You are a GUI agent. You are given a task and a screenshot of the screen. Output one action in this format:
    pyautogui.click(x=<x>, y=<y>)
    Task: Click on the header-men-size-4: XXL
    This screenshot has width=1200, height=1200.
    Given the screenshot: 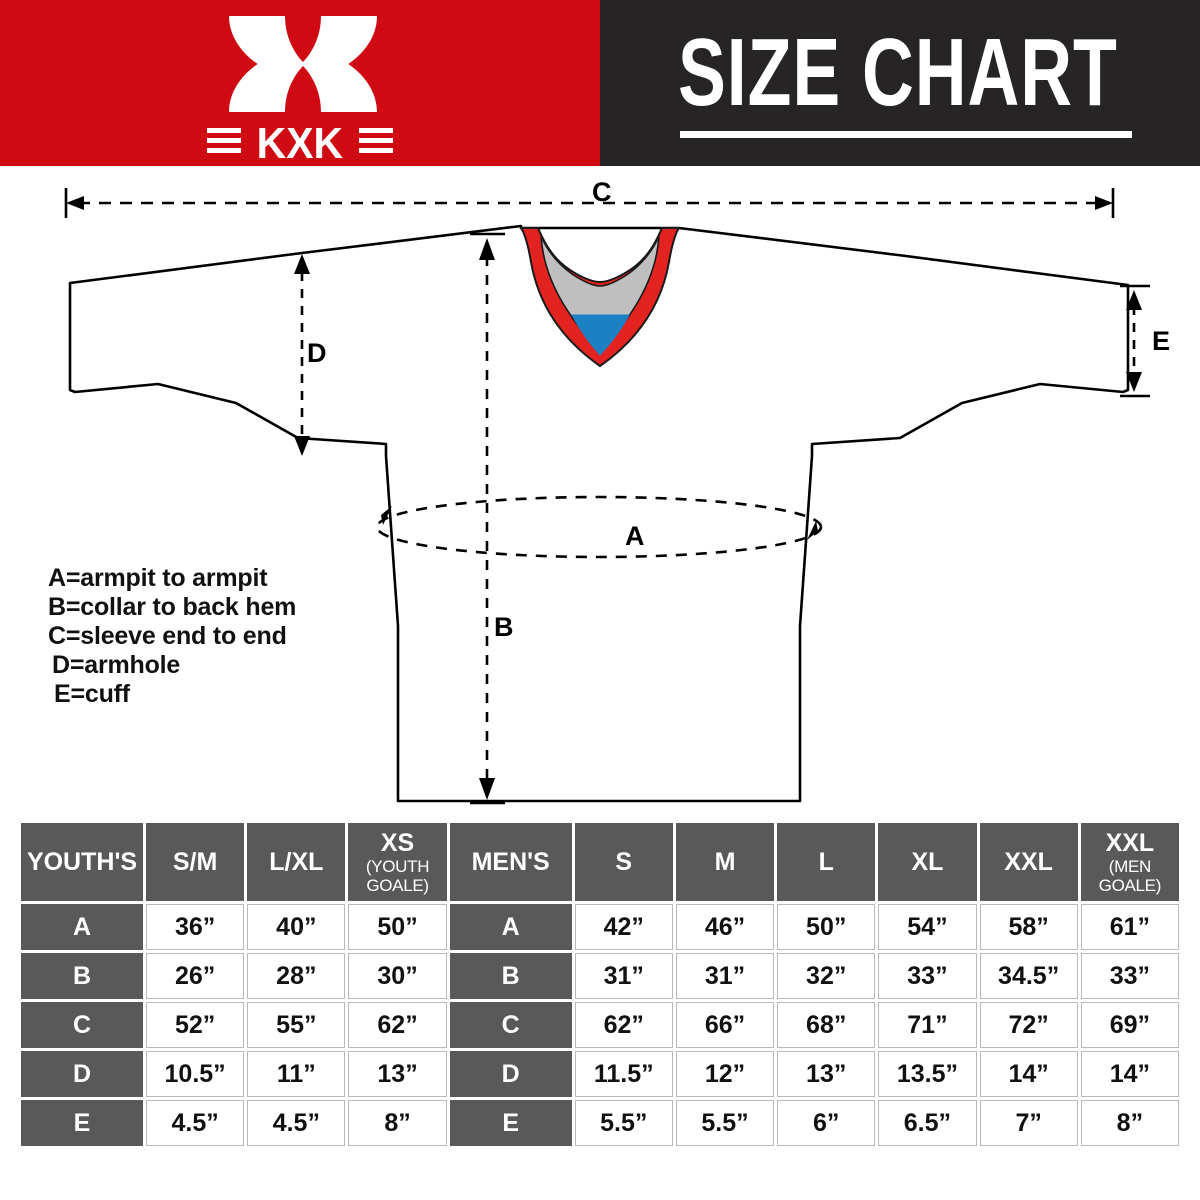 What is the action you would take?
    pyautogui.click(x=1028, y=862)
    